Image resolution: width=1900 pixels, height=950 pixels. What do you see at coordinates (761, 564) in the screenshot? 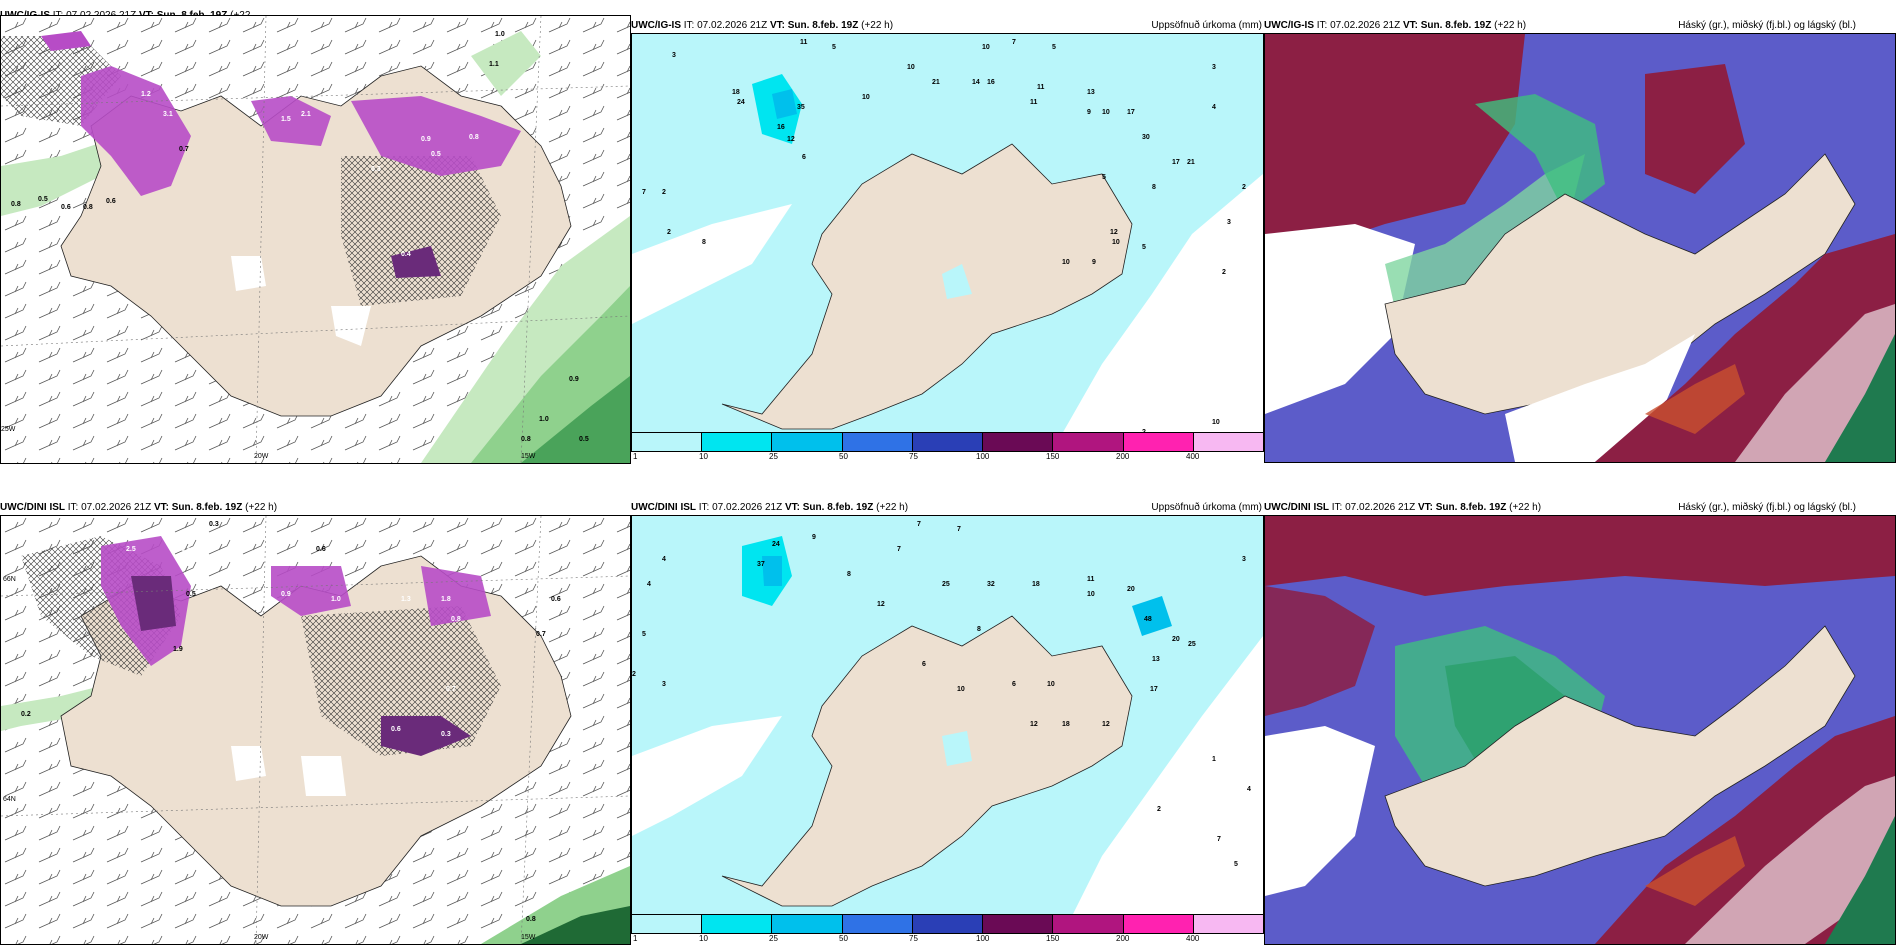
I see `value-label: 37` at bounding box center [761, 564].